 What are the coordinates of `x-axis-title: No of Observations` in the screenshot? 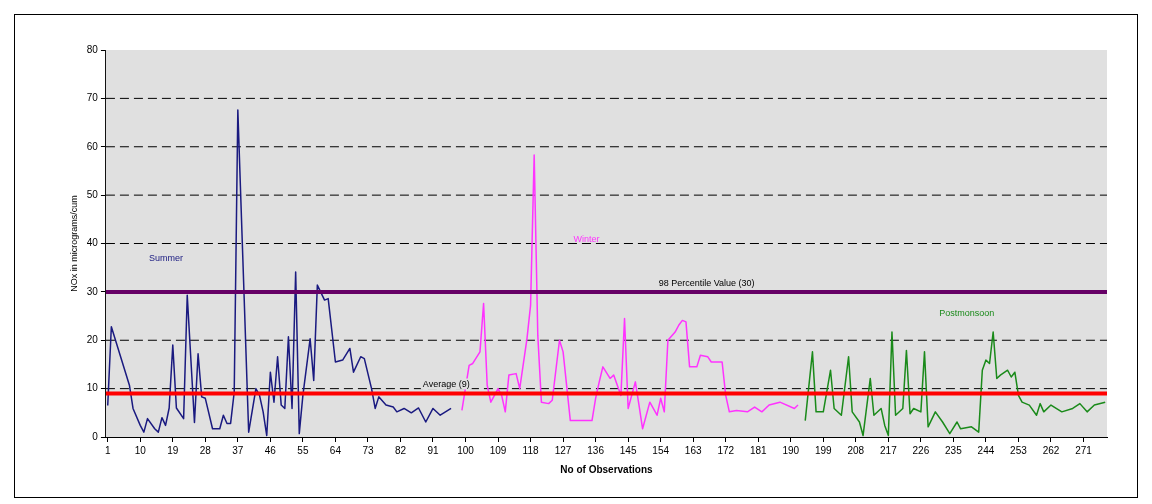 It's located at (607, 469).